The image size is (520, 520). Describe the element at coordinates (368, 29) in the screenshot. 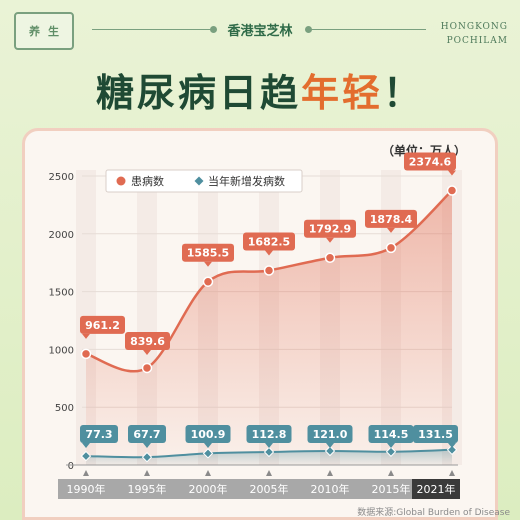

I see `brand-divider-right` at that location.